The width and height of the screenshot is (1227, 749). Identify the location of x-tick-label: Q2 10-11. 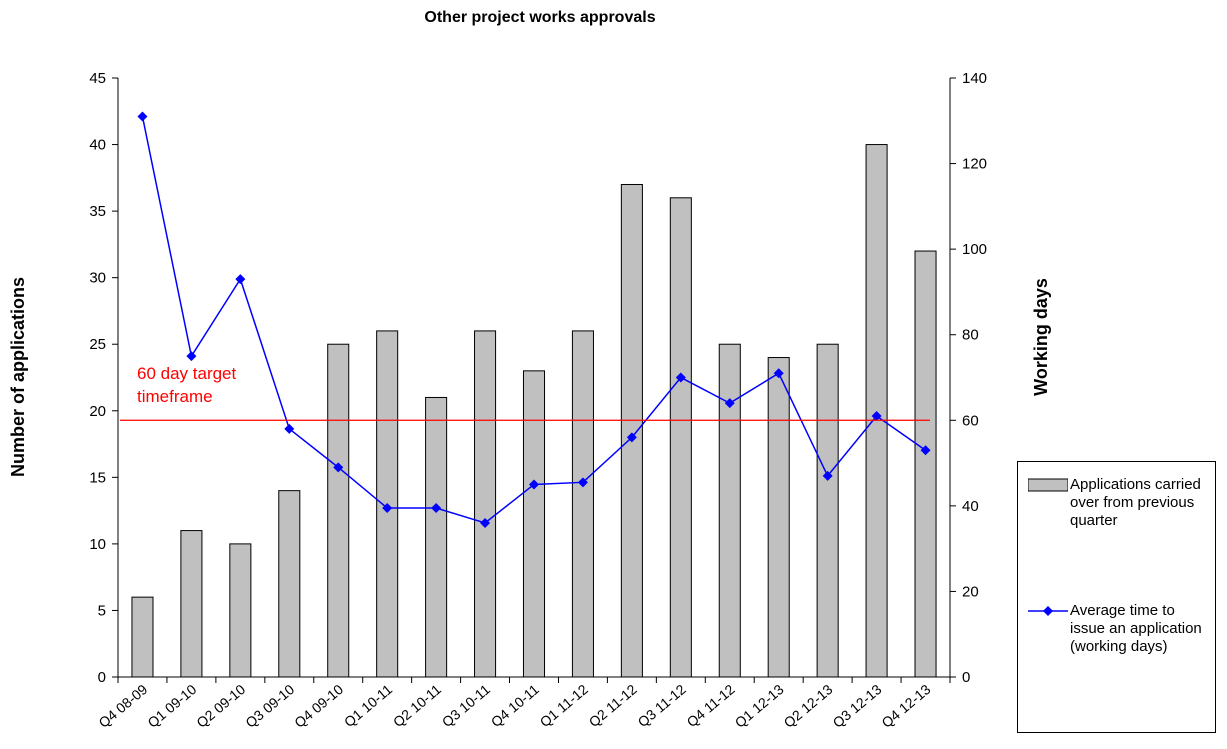
(417, 705).